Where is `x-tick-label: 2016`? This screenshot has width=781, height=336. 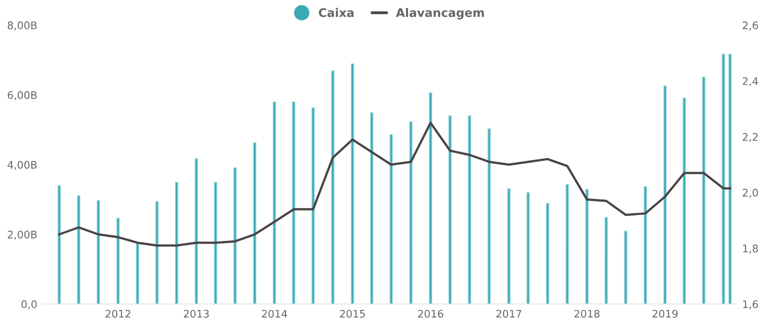 x-tick-label: 2016 is located at coordinates (431, 314).